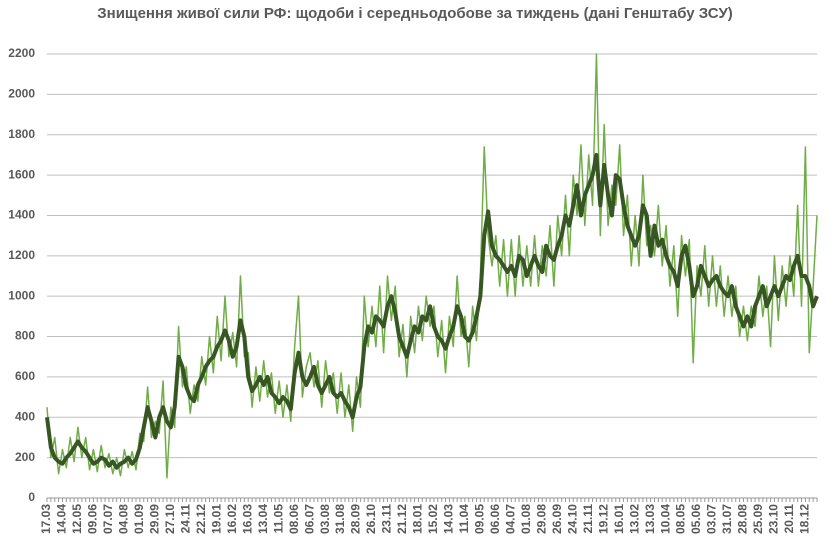 This screenshot has height=544, width=831. I want to click on x-tick-label: 12.05, so click(77, 519).